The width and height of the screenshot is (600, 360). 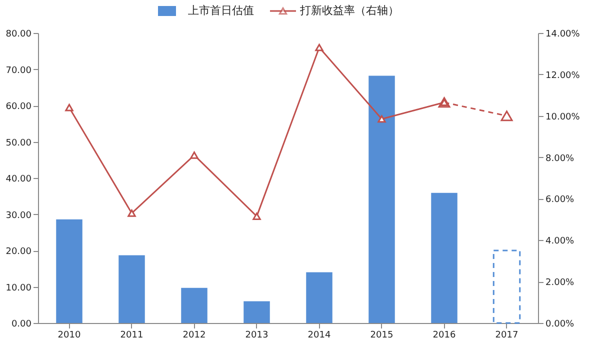 What do you see at coordinates (19, 252) in the screenshot?
I see `y-tick-label: 20.00` at bounding box center [19, 252].